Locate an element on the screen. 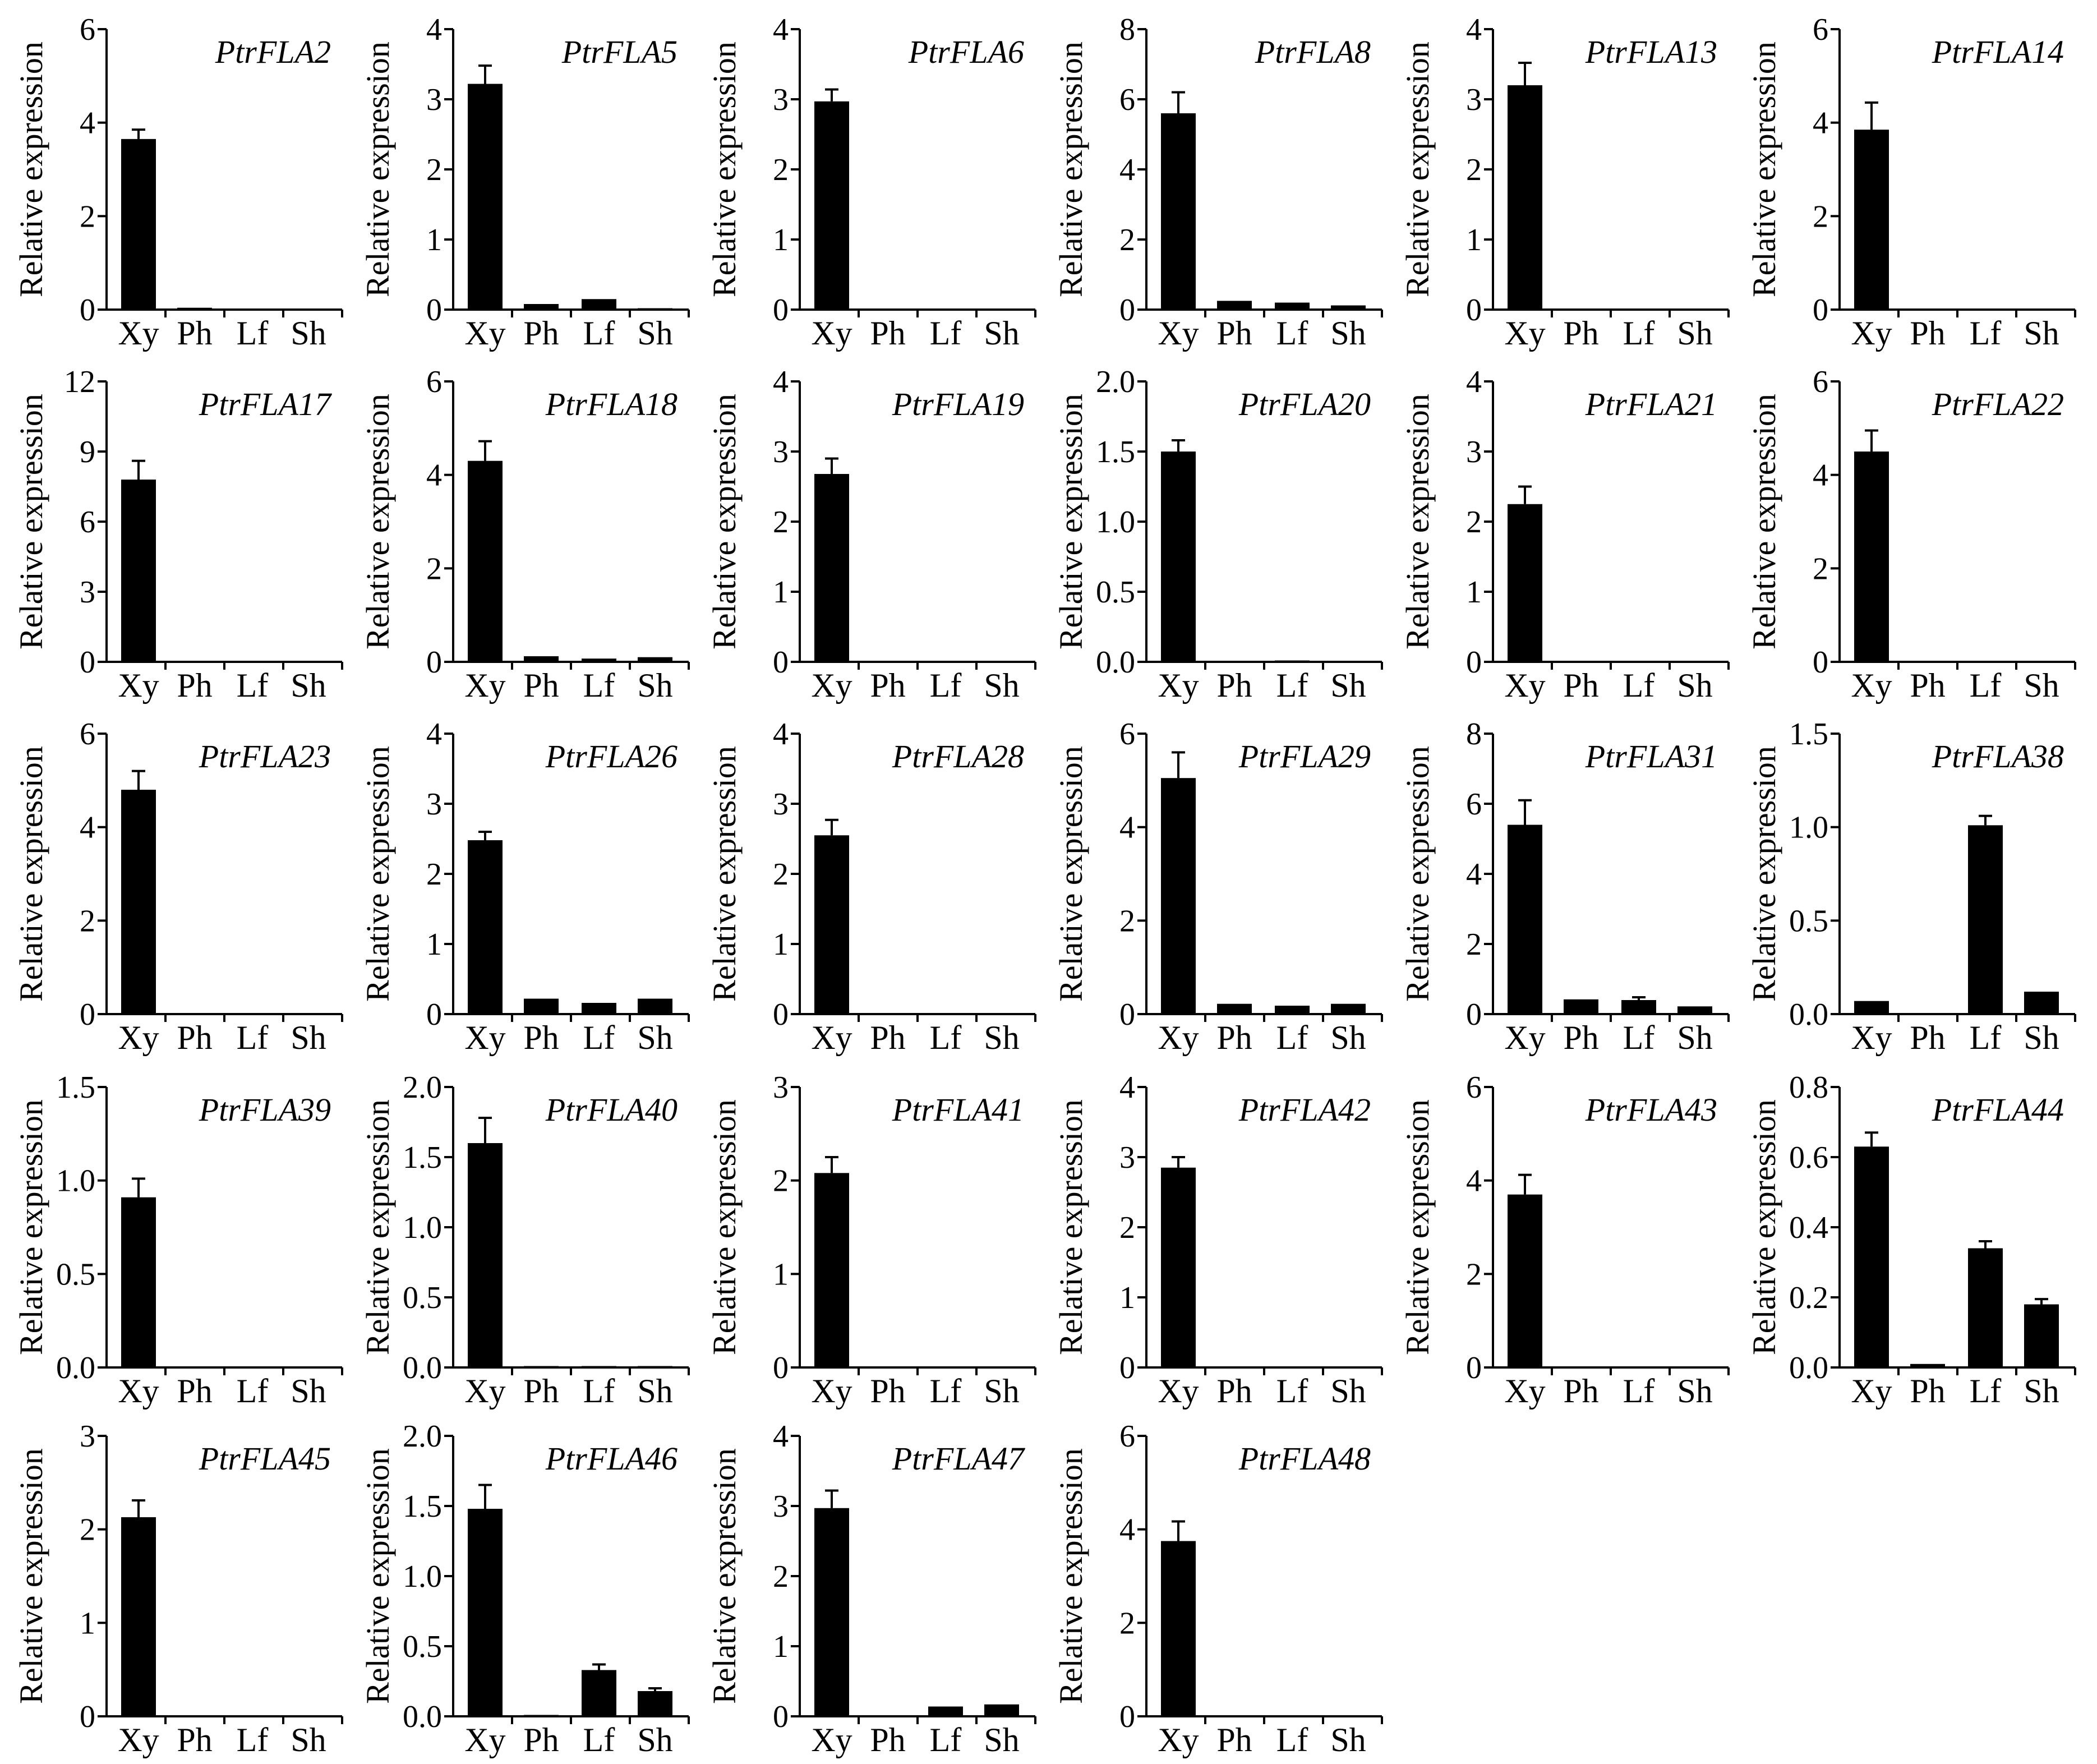 This screenshot has height=1764, width=2097. panel-title: PtrFLA17 is located at coordinates (265, 404).